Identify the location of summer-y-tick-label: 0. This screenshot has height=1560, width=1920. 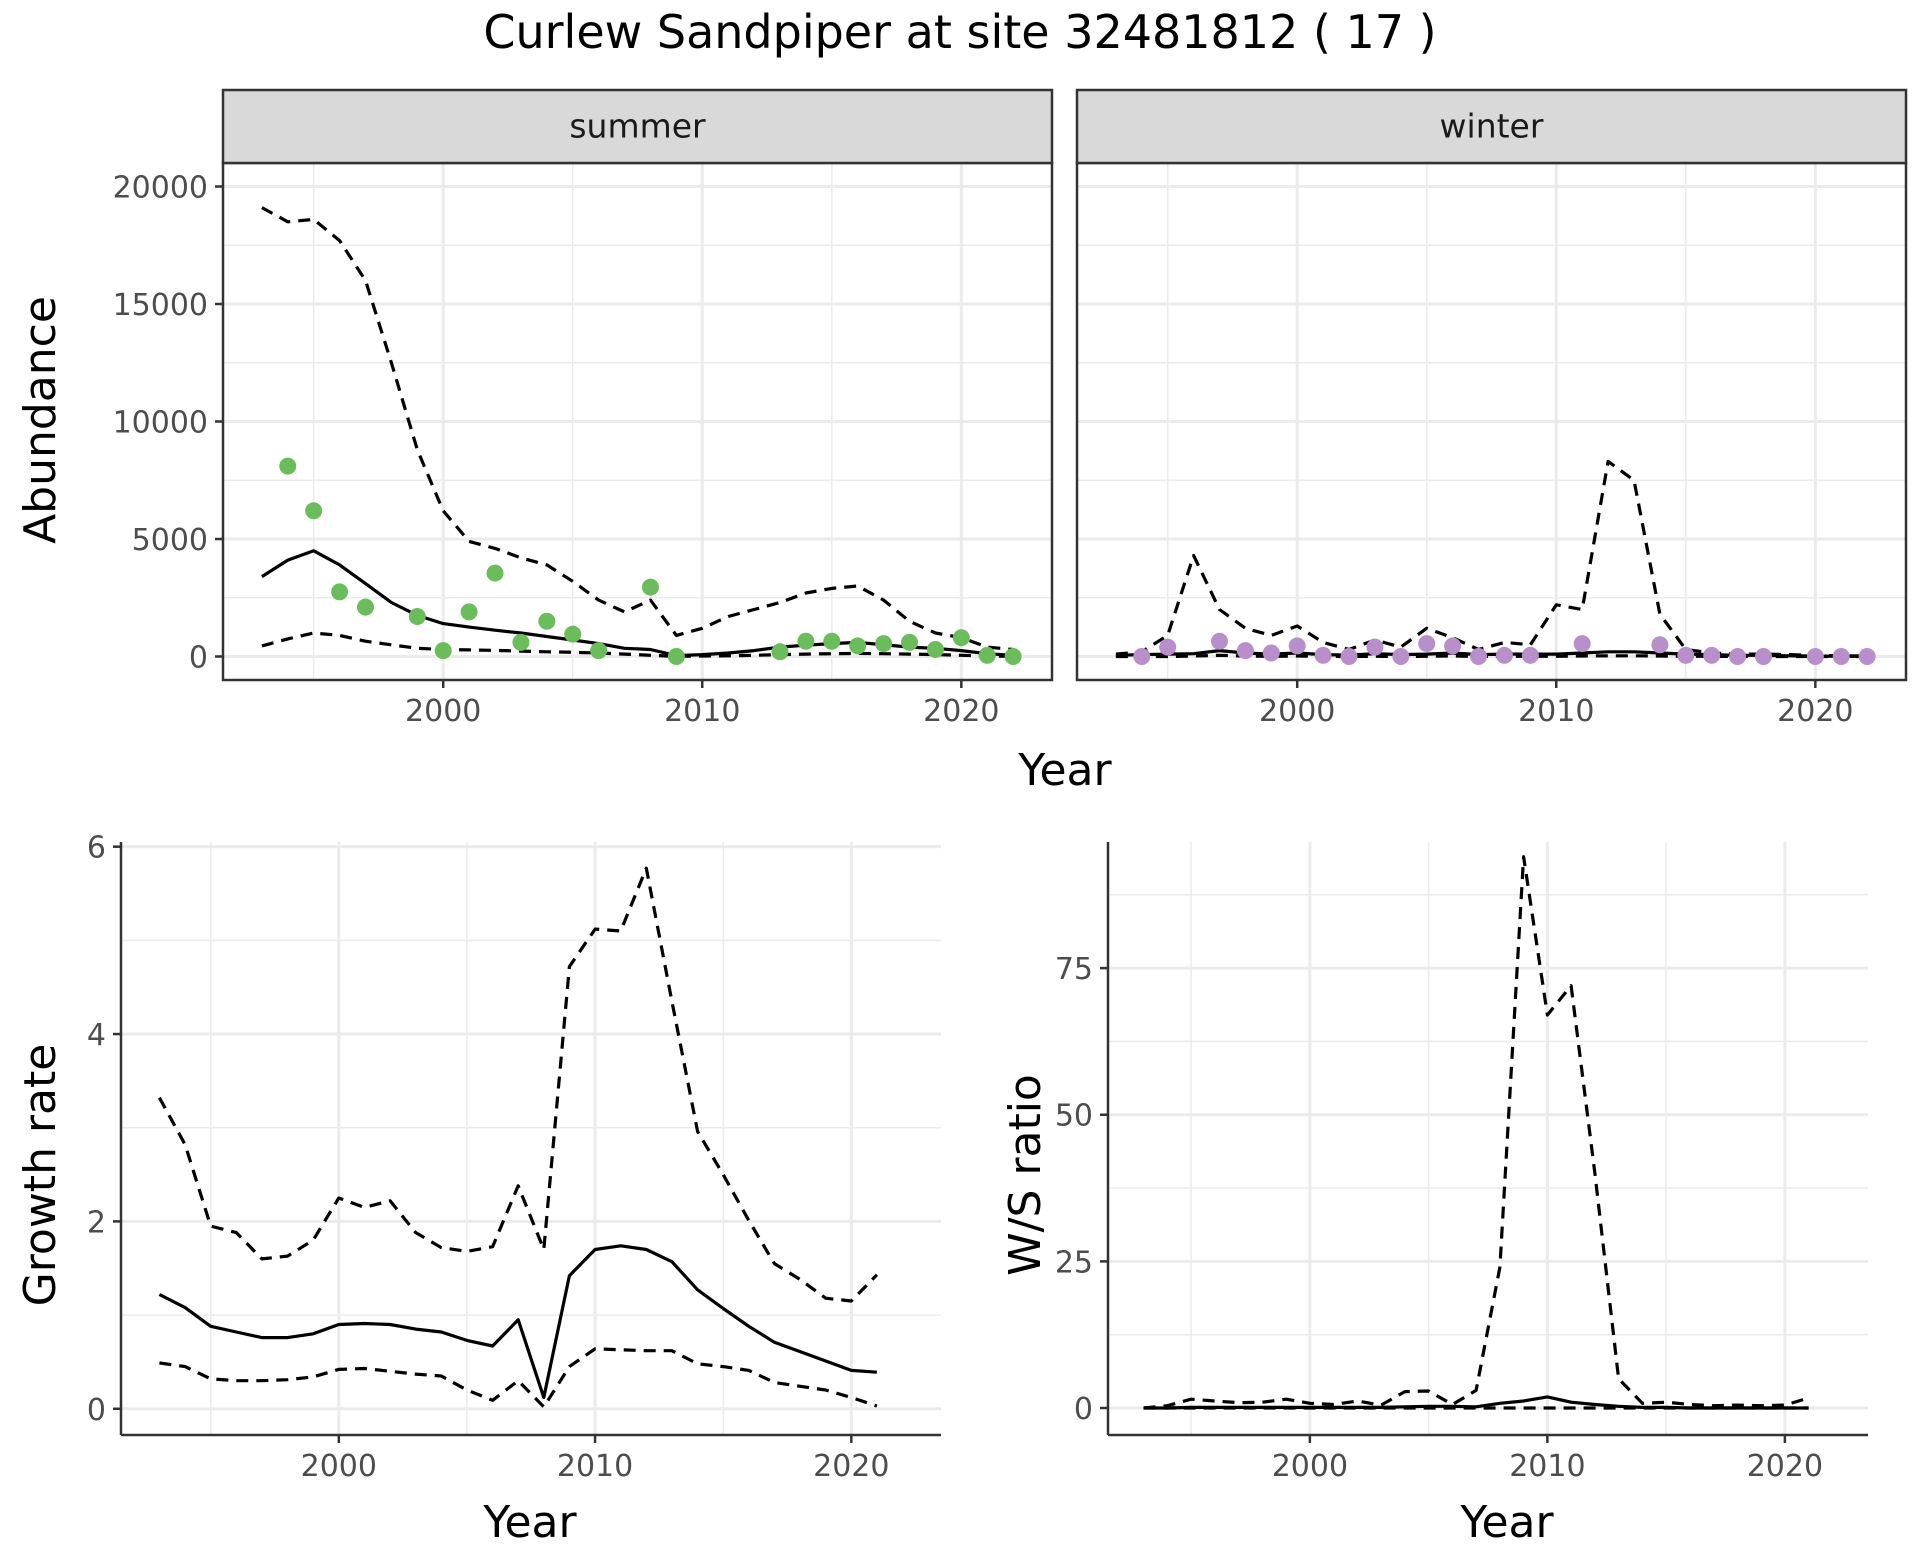
(198, 658).